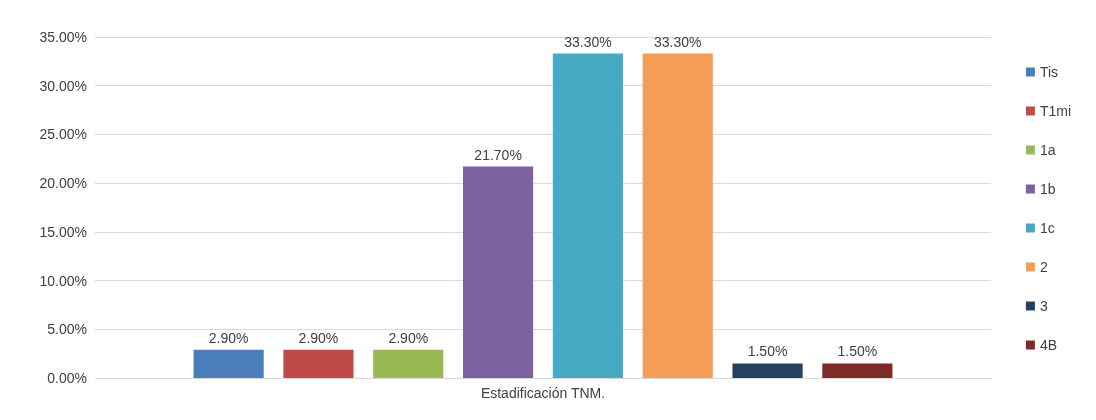 The height and width of the screenshot is (420, 1096). Describe the element at coordinates (1047, 189) in the screenshot. I see `legend-label: 1b` at that location.